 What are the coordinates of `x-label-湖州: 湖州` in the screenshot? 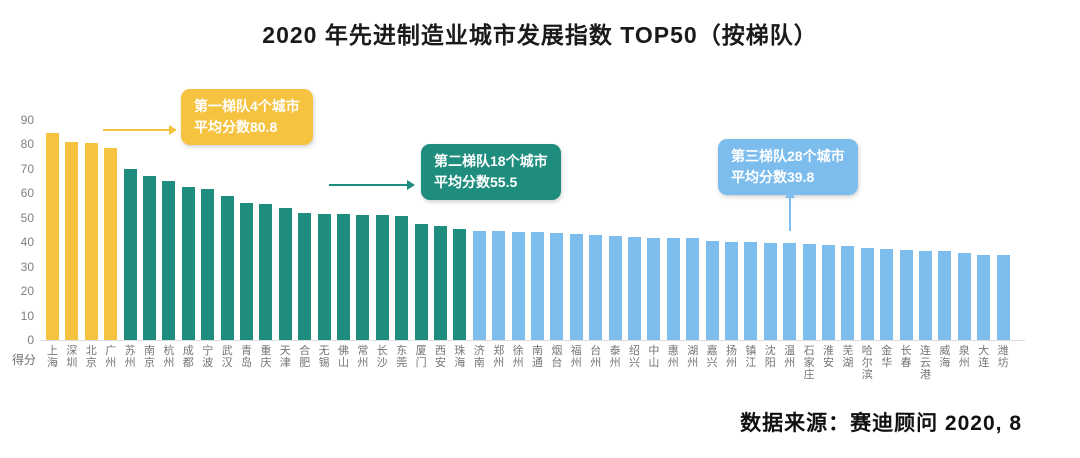 It's located at (693, 357).